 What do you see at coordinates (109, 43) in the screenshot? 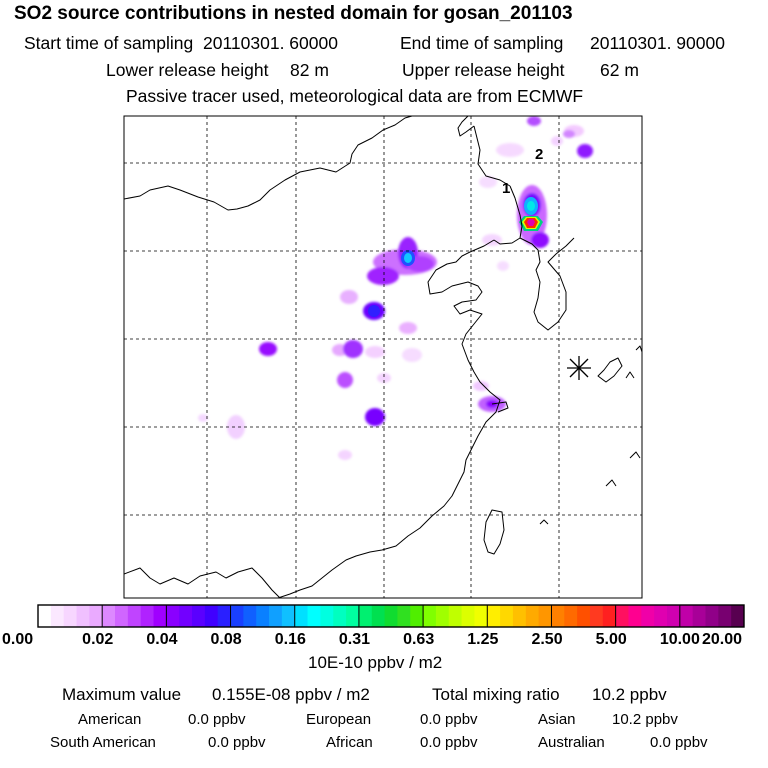
I see `start-time-label: Start time of sampling` at bounding box center [109, 43].